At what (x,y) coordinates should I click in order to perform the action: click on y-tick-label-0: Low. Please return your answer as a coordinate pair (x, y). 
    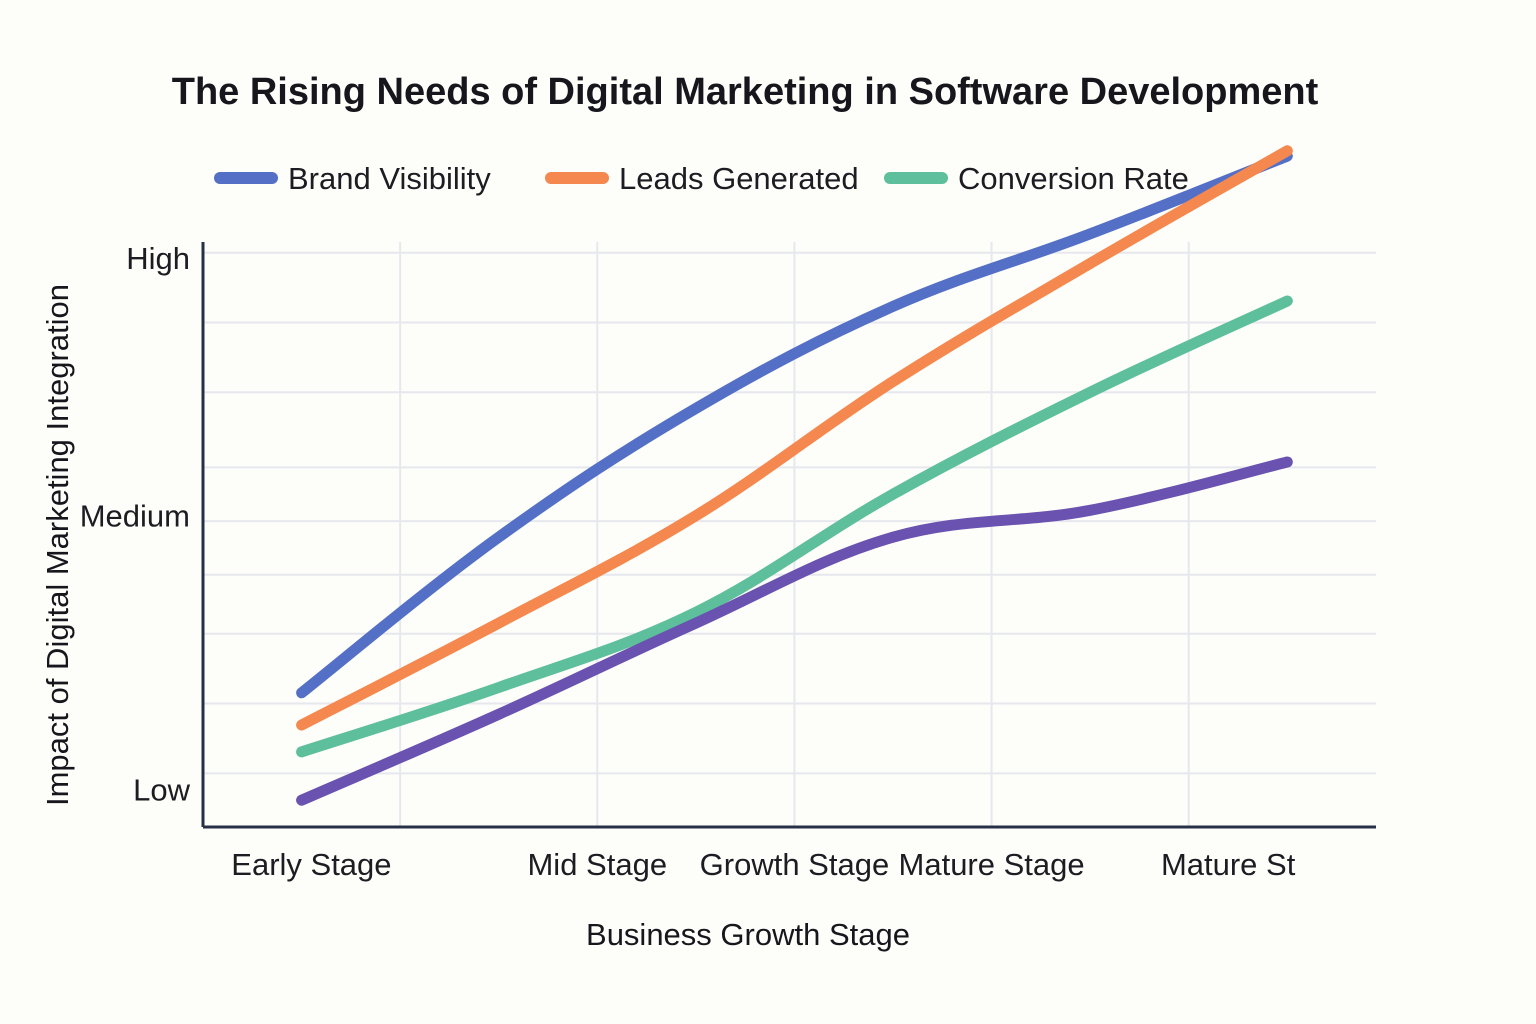
    Looking at the image, I should click on (161, 789).